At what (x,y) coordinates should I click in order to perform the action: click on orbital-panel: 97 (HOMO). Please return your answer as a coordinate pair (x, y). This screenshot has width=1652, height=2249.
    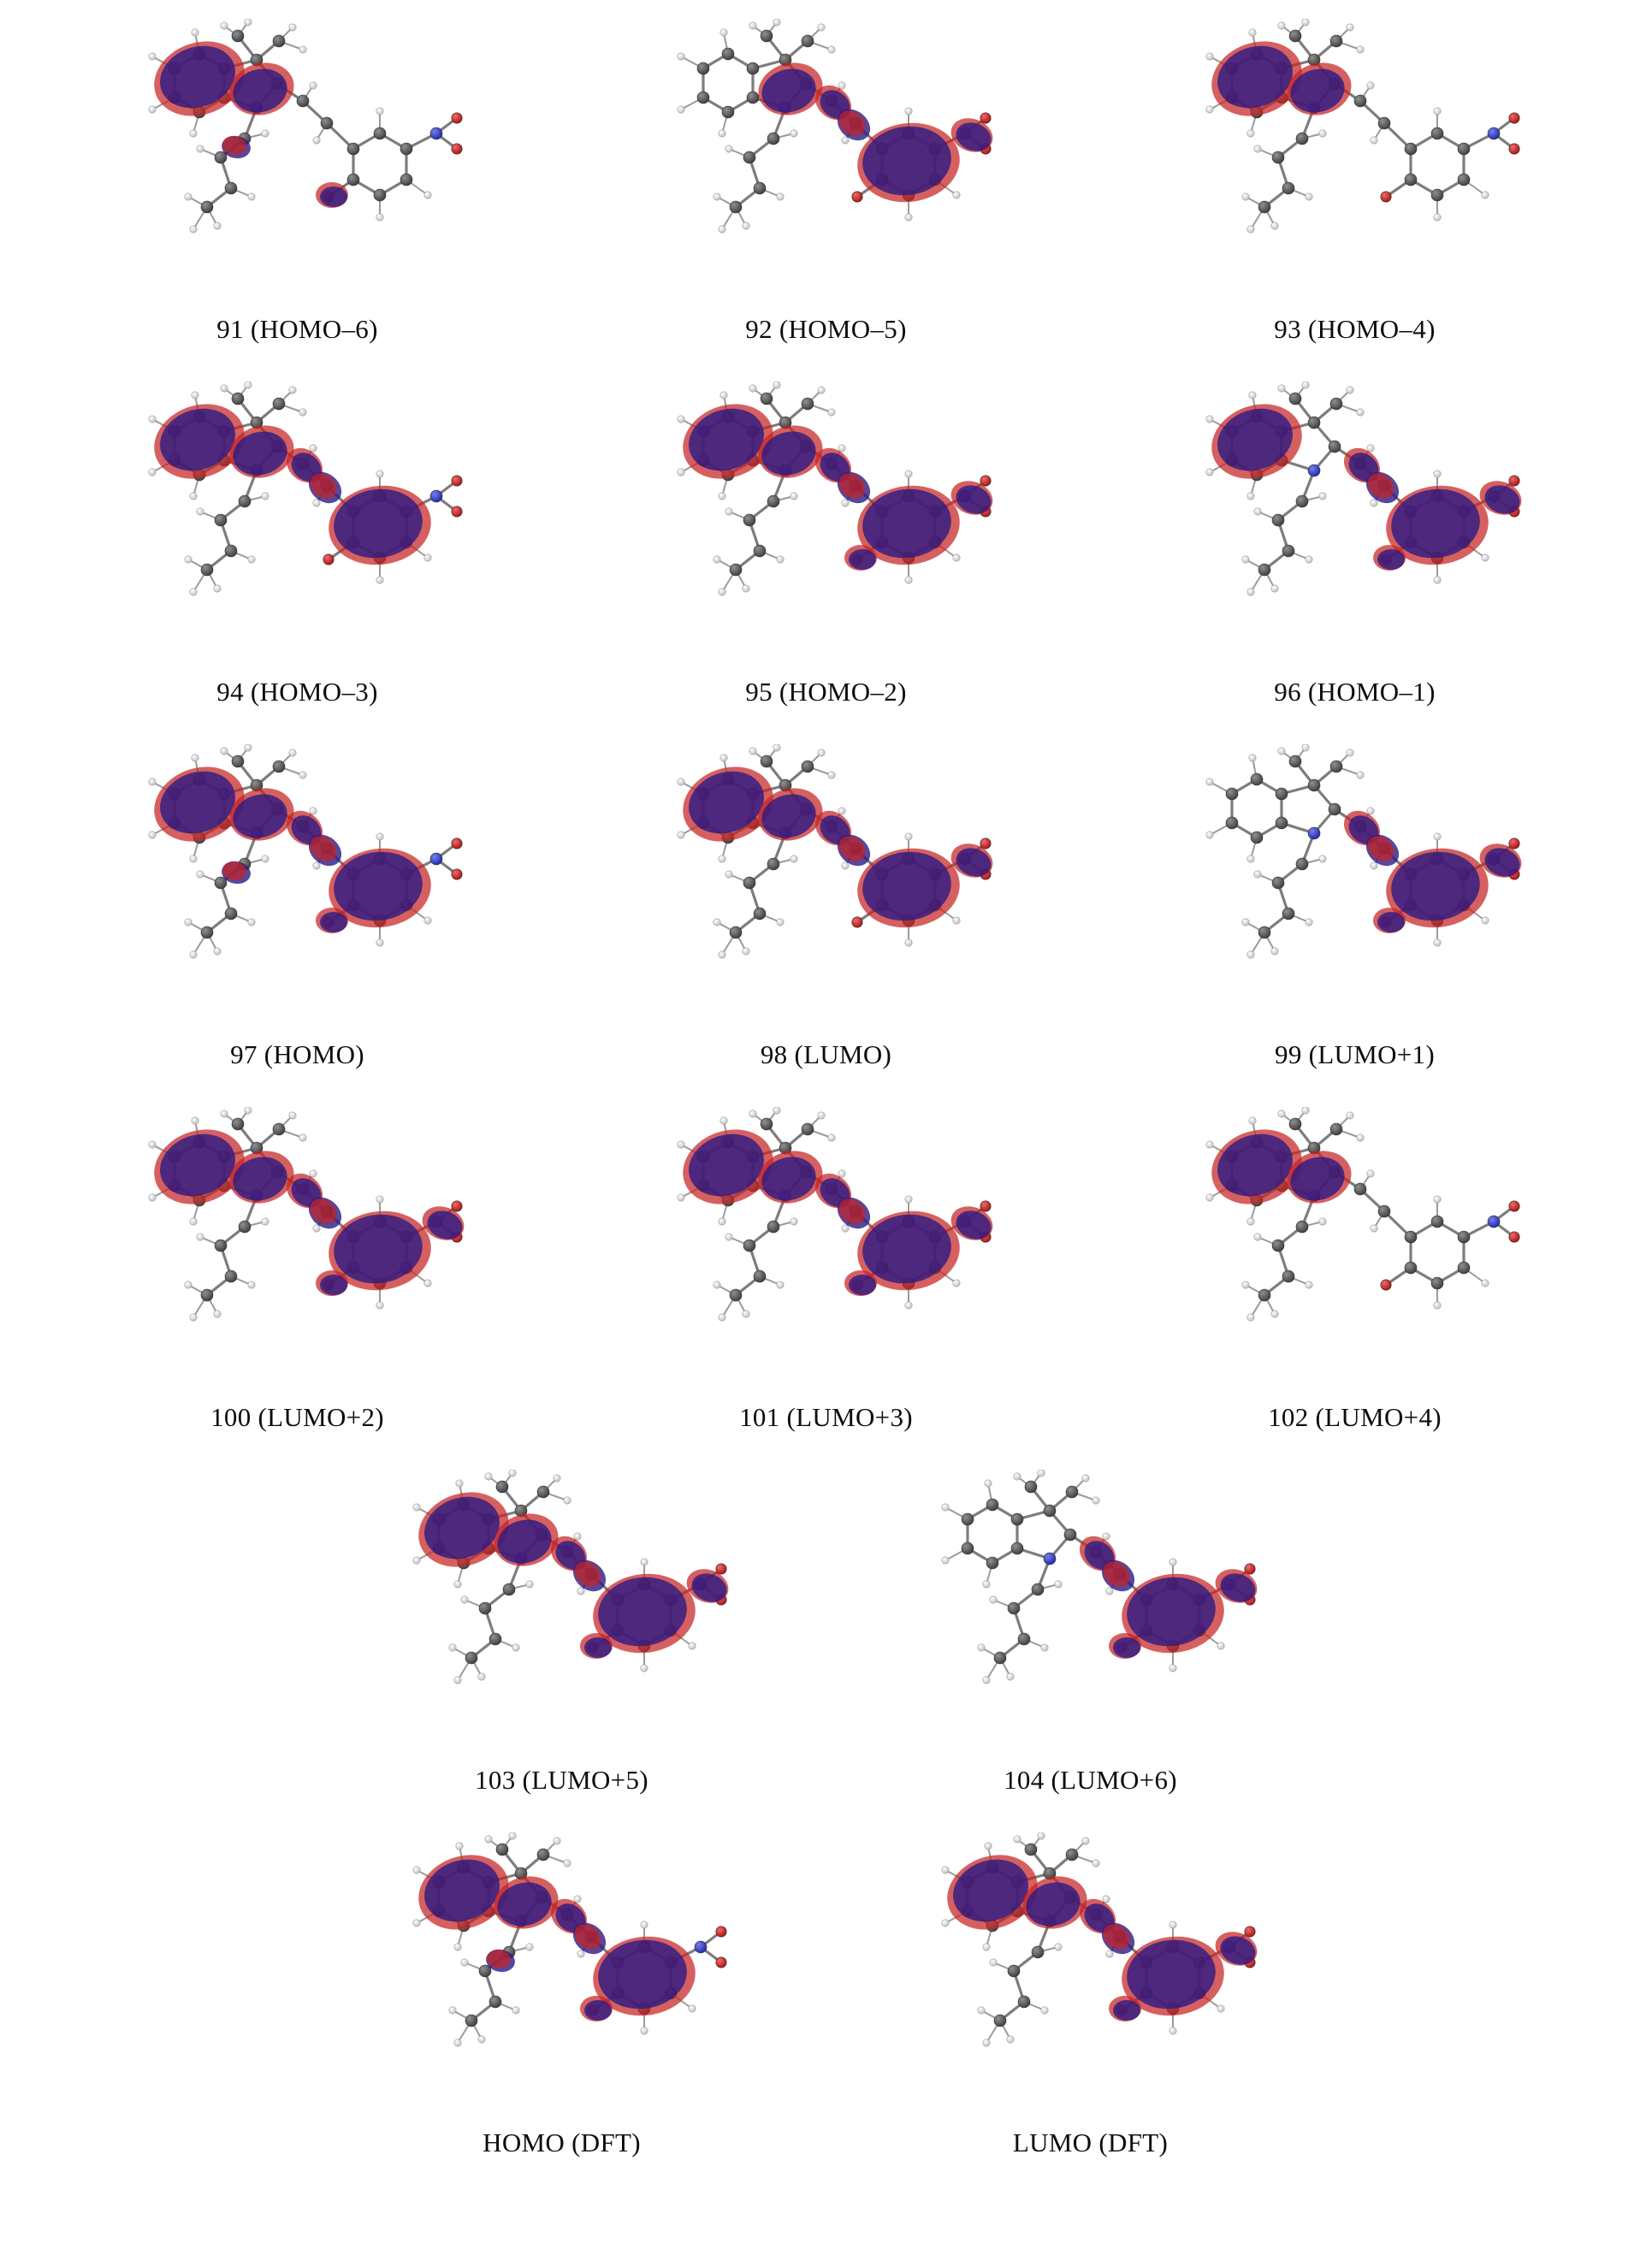
    Looking at the image, I should click on (298, 906).